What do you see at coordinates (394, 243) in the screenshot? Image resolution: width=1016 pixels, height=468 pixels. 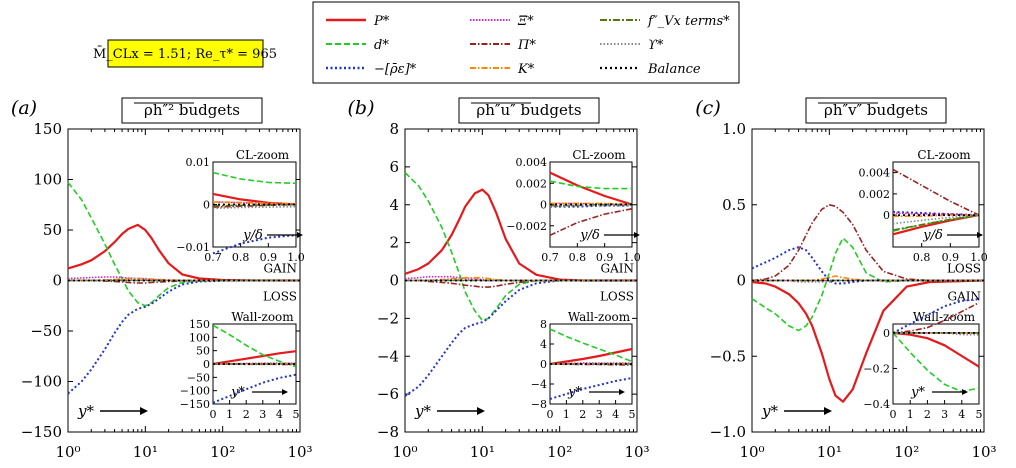 I see `y-tick-label: 2` at bounding box center [394, 243].